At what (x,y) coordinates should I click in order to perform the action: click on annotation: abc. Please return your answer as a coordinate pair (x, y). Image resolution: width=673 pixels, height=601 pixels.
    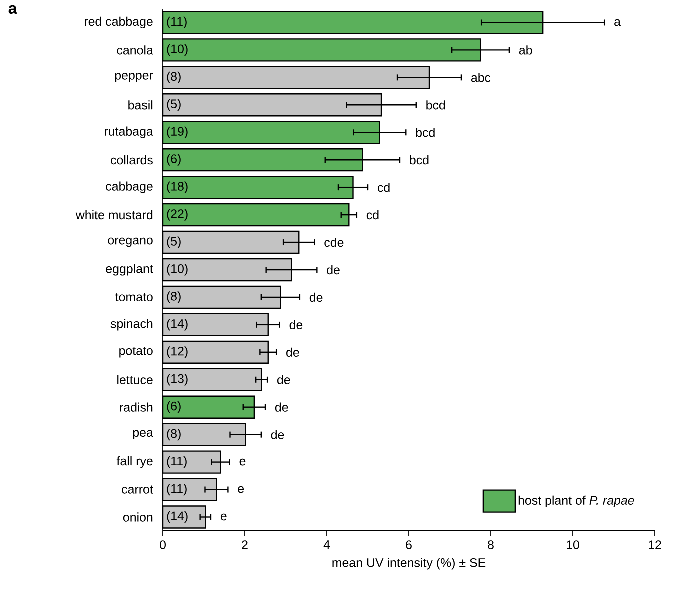
    Looking at the image, I should click on (481, 77).